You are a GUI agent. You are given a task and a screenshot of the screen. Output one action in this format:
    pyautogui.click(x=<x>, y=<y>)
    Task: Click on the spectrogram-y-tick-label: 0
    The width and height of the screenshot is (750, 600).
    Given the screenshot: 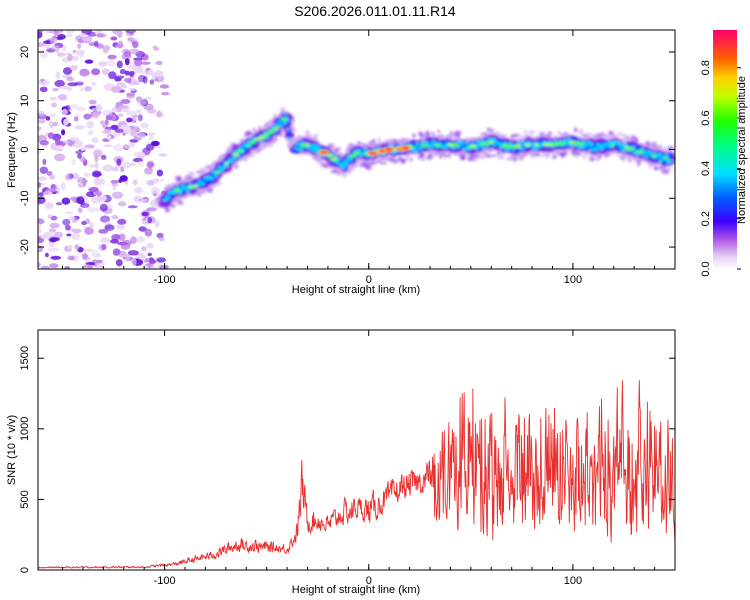 What is the action you would take?
    pyautogui.click(x=25, y=149)
    